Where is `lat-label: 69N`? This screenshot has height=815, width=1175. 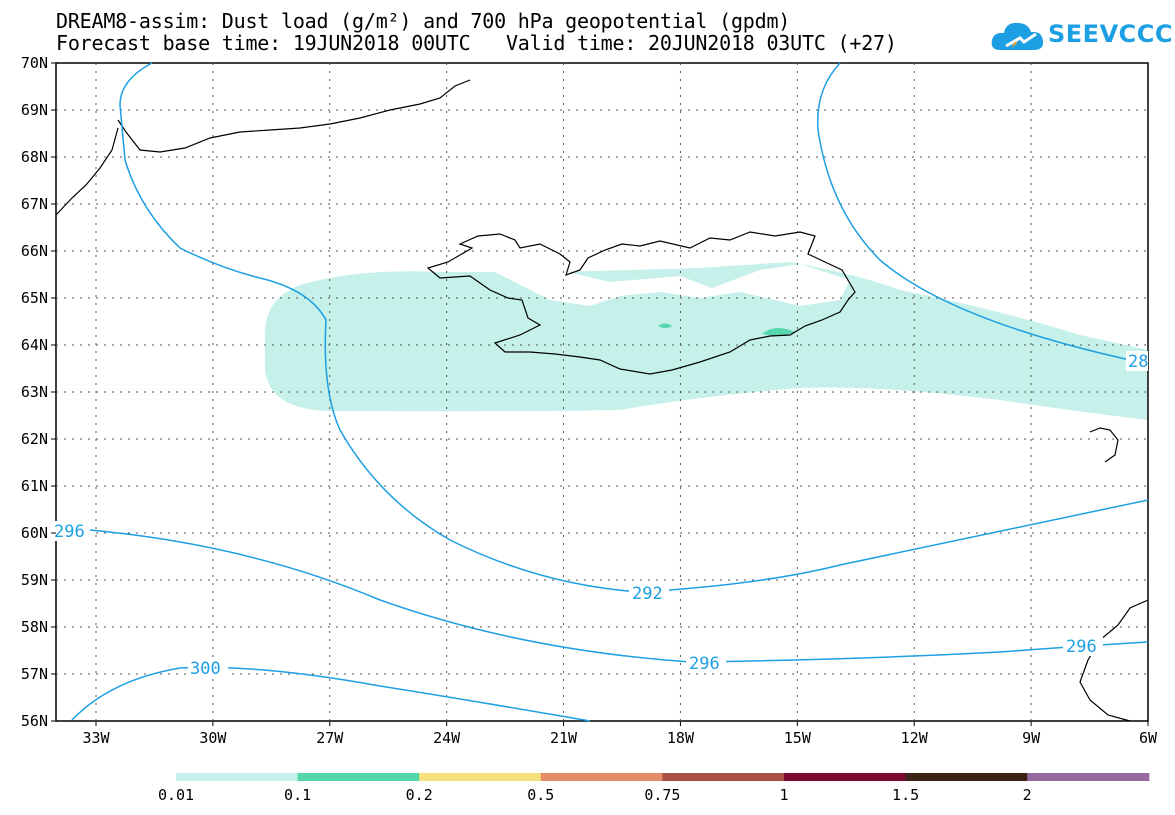
lat-label: 69N is located at coordinates (34, 110).